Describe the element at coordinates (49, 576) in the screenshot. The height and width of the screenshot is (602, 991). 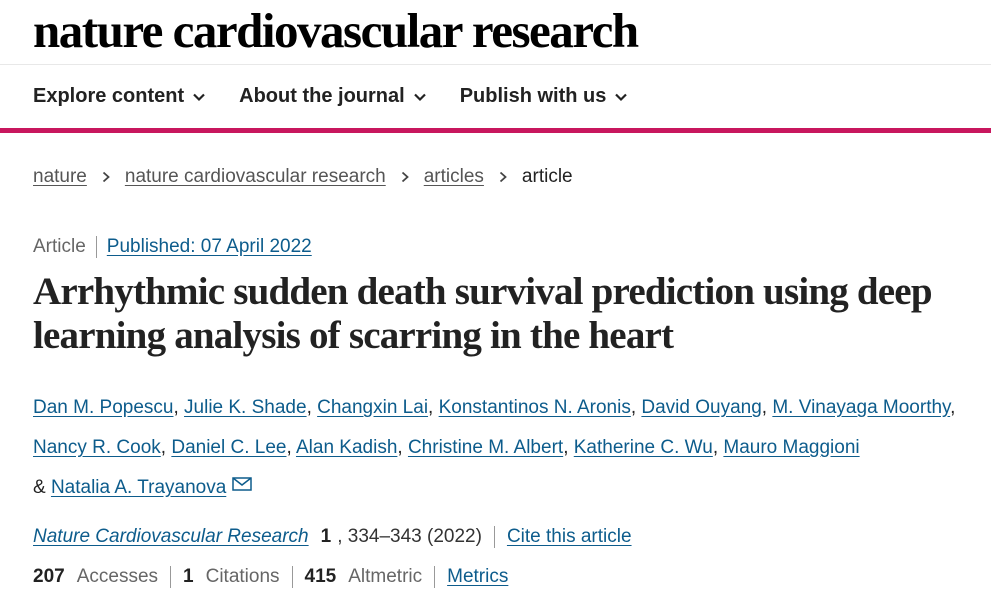
I see `accesses-count: 207` at that location.